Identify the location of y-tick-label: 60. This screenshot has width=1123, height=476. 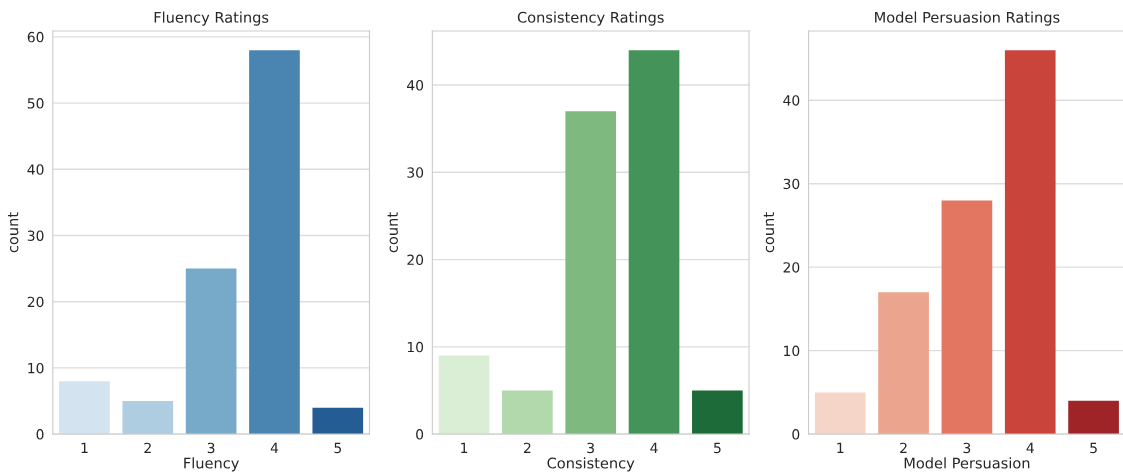
(35, 37).